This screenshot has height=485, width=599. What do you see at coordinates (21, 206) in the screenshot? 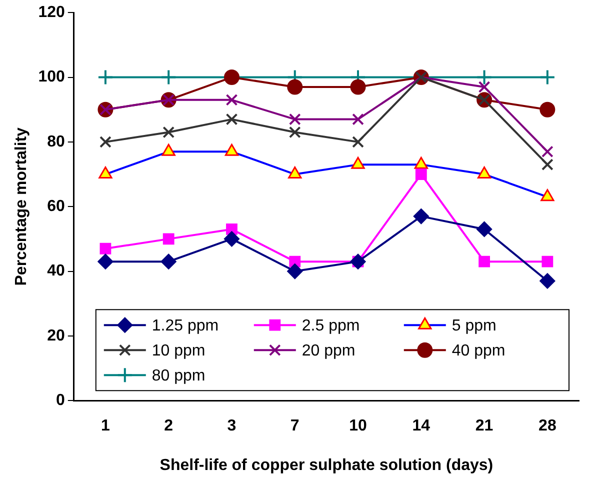
I see `y-axis-title: Percentage mortality` at bounding box center [21, 206].